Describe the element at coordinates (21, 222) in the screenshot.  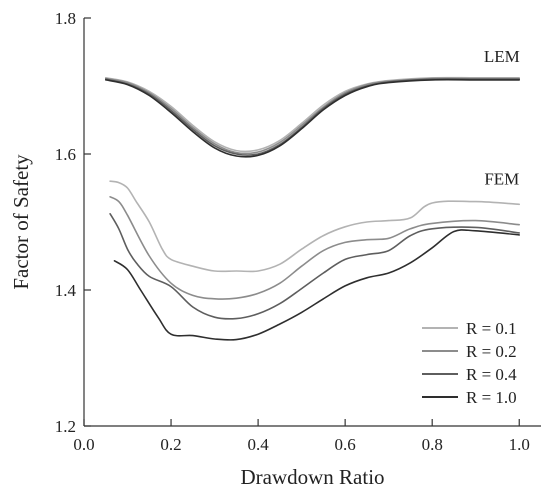
I see `y-axis-title: Factor of Safety` at that location.